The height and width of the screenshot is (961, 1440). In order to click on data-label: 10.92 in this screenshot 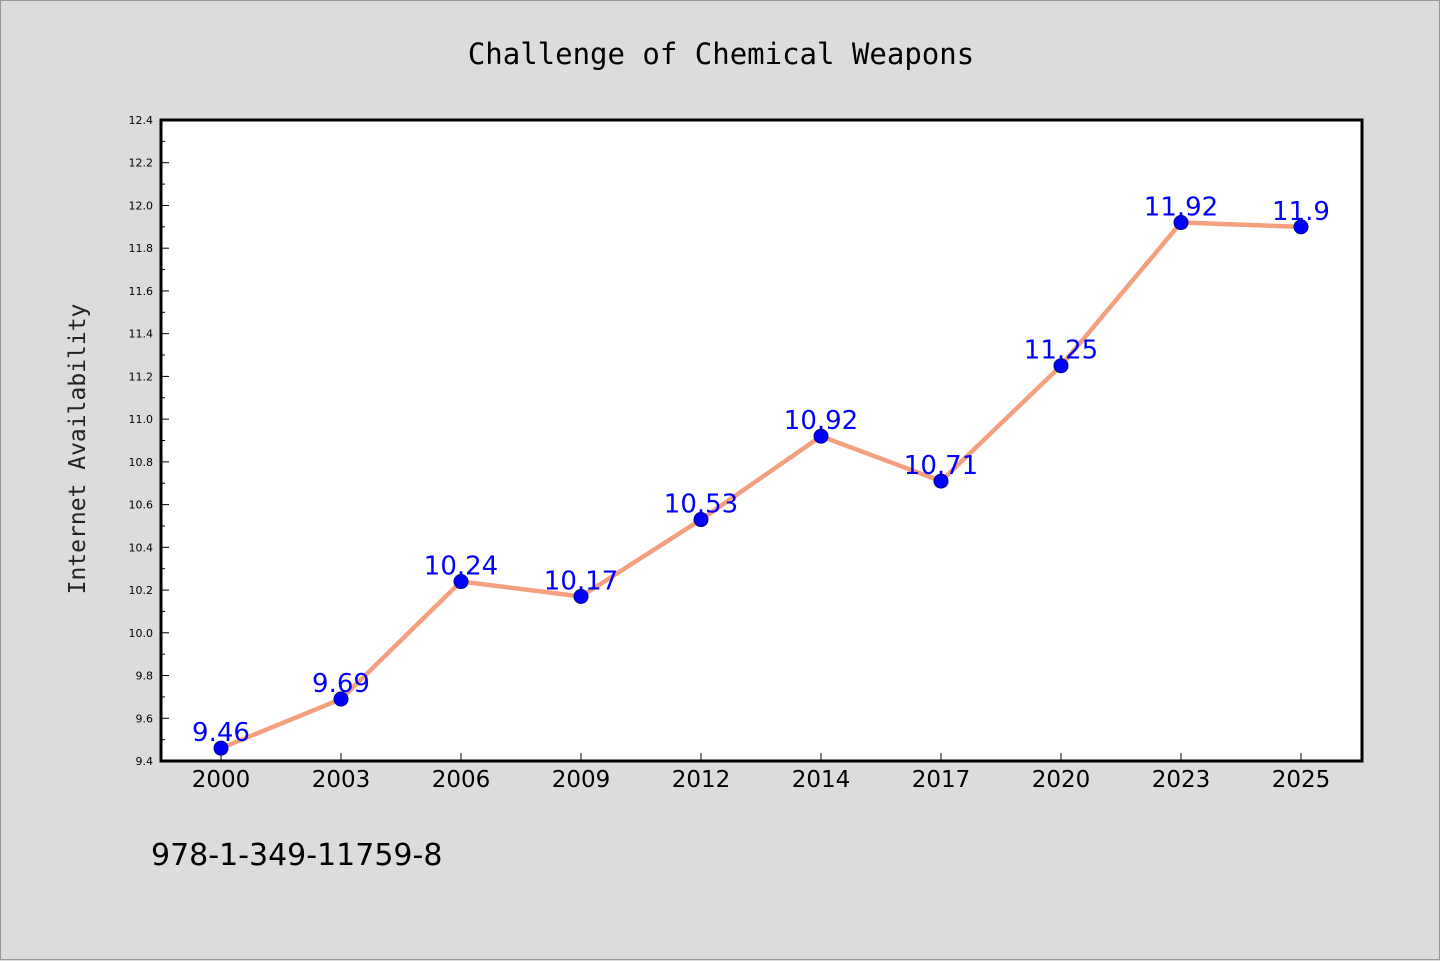, I will do `click(821, 421)`.